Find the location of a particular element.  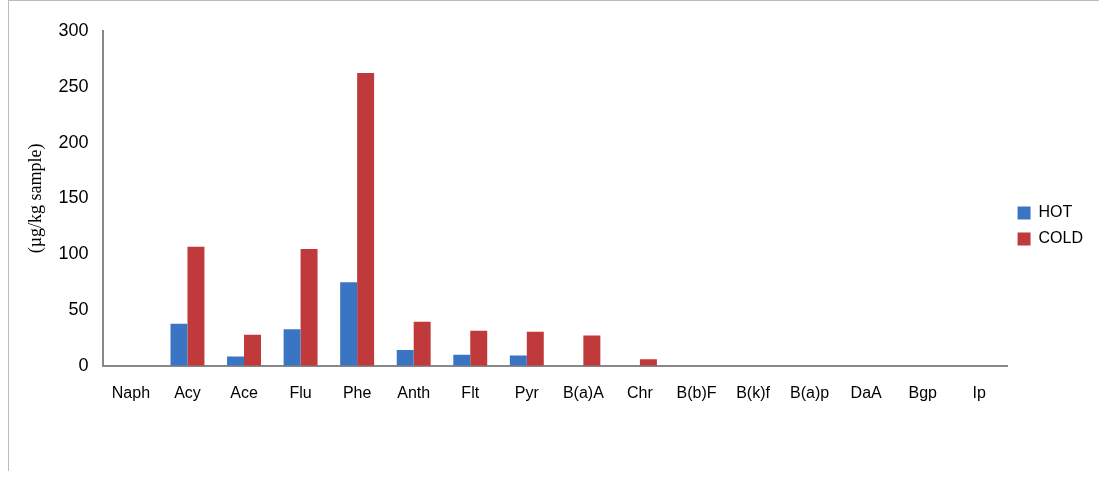

y-tick-label: 250 is located at coordinates (73, 85).